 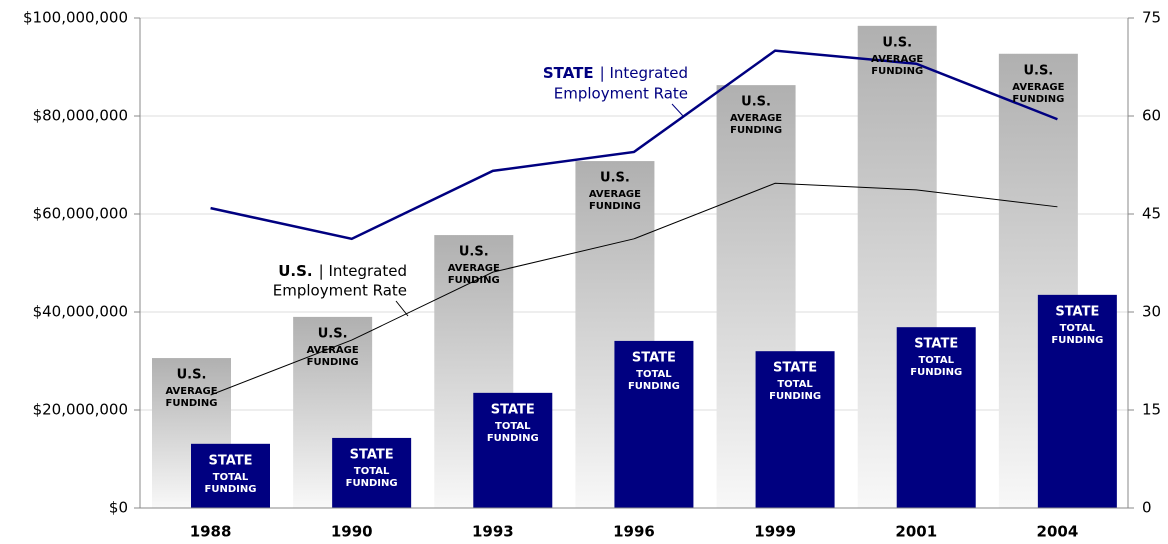 I want to click on y2-tick-label: 0, so click(x=1147, y=508).